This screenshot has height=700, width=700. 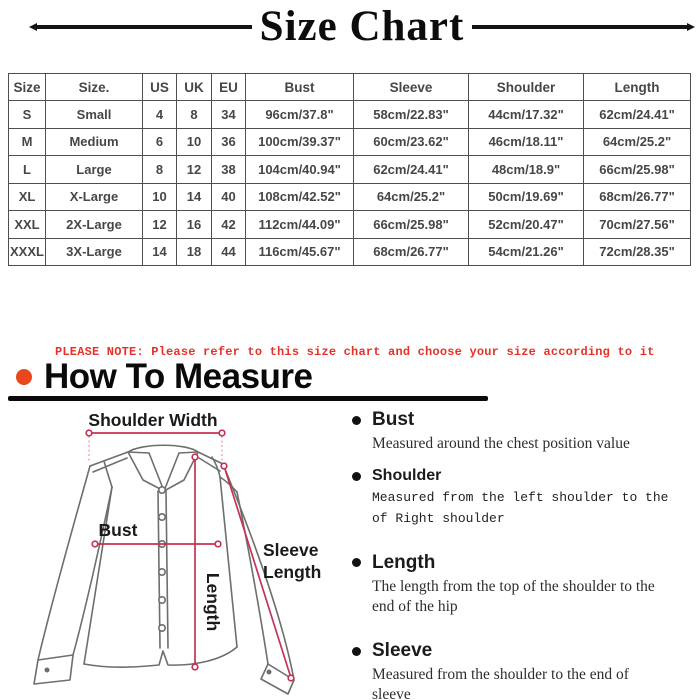 What do you see at coordinates (94, 224) in the screenshot?
I see `table-cell: 2X-Large` at bounding box center [94, 224].